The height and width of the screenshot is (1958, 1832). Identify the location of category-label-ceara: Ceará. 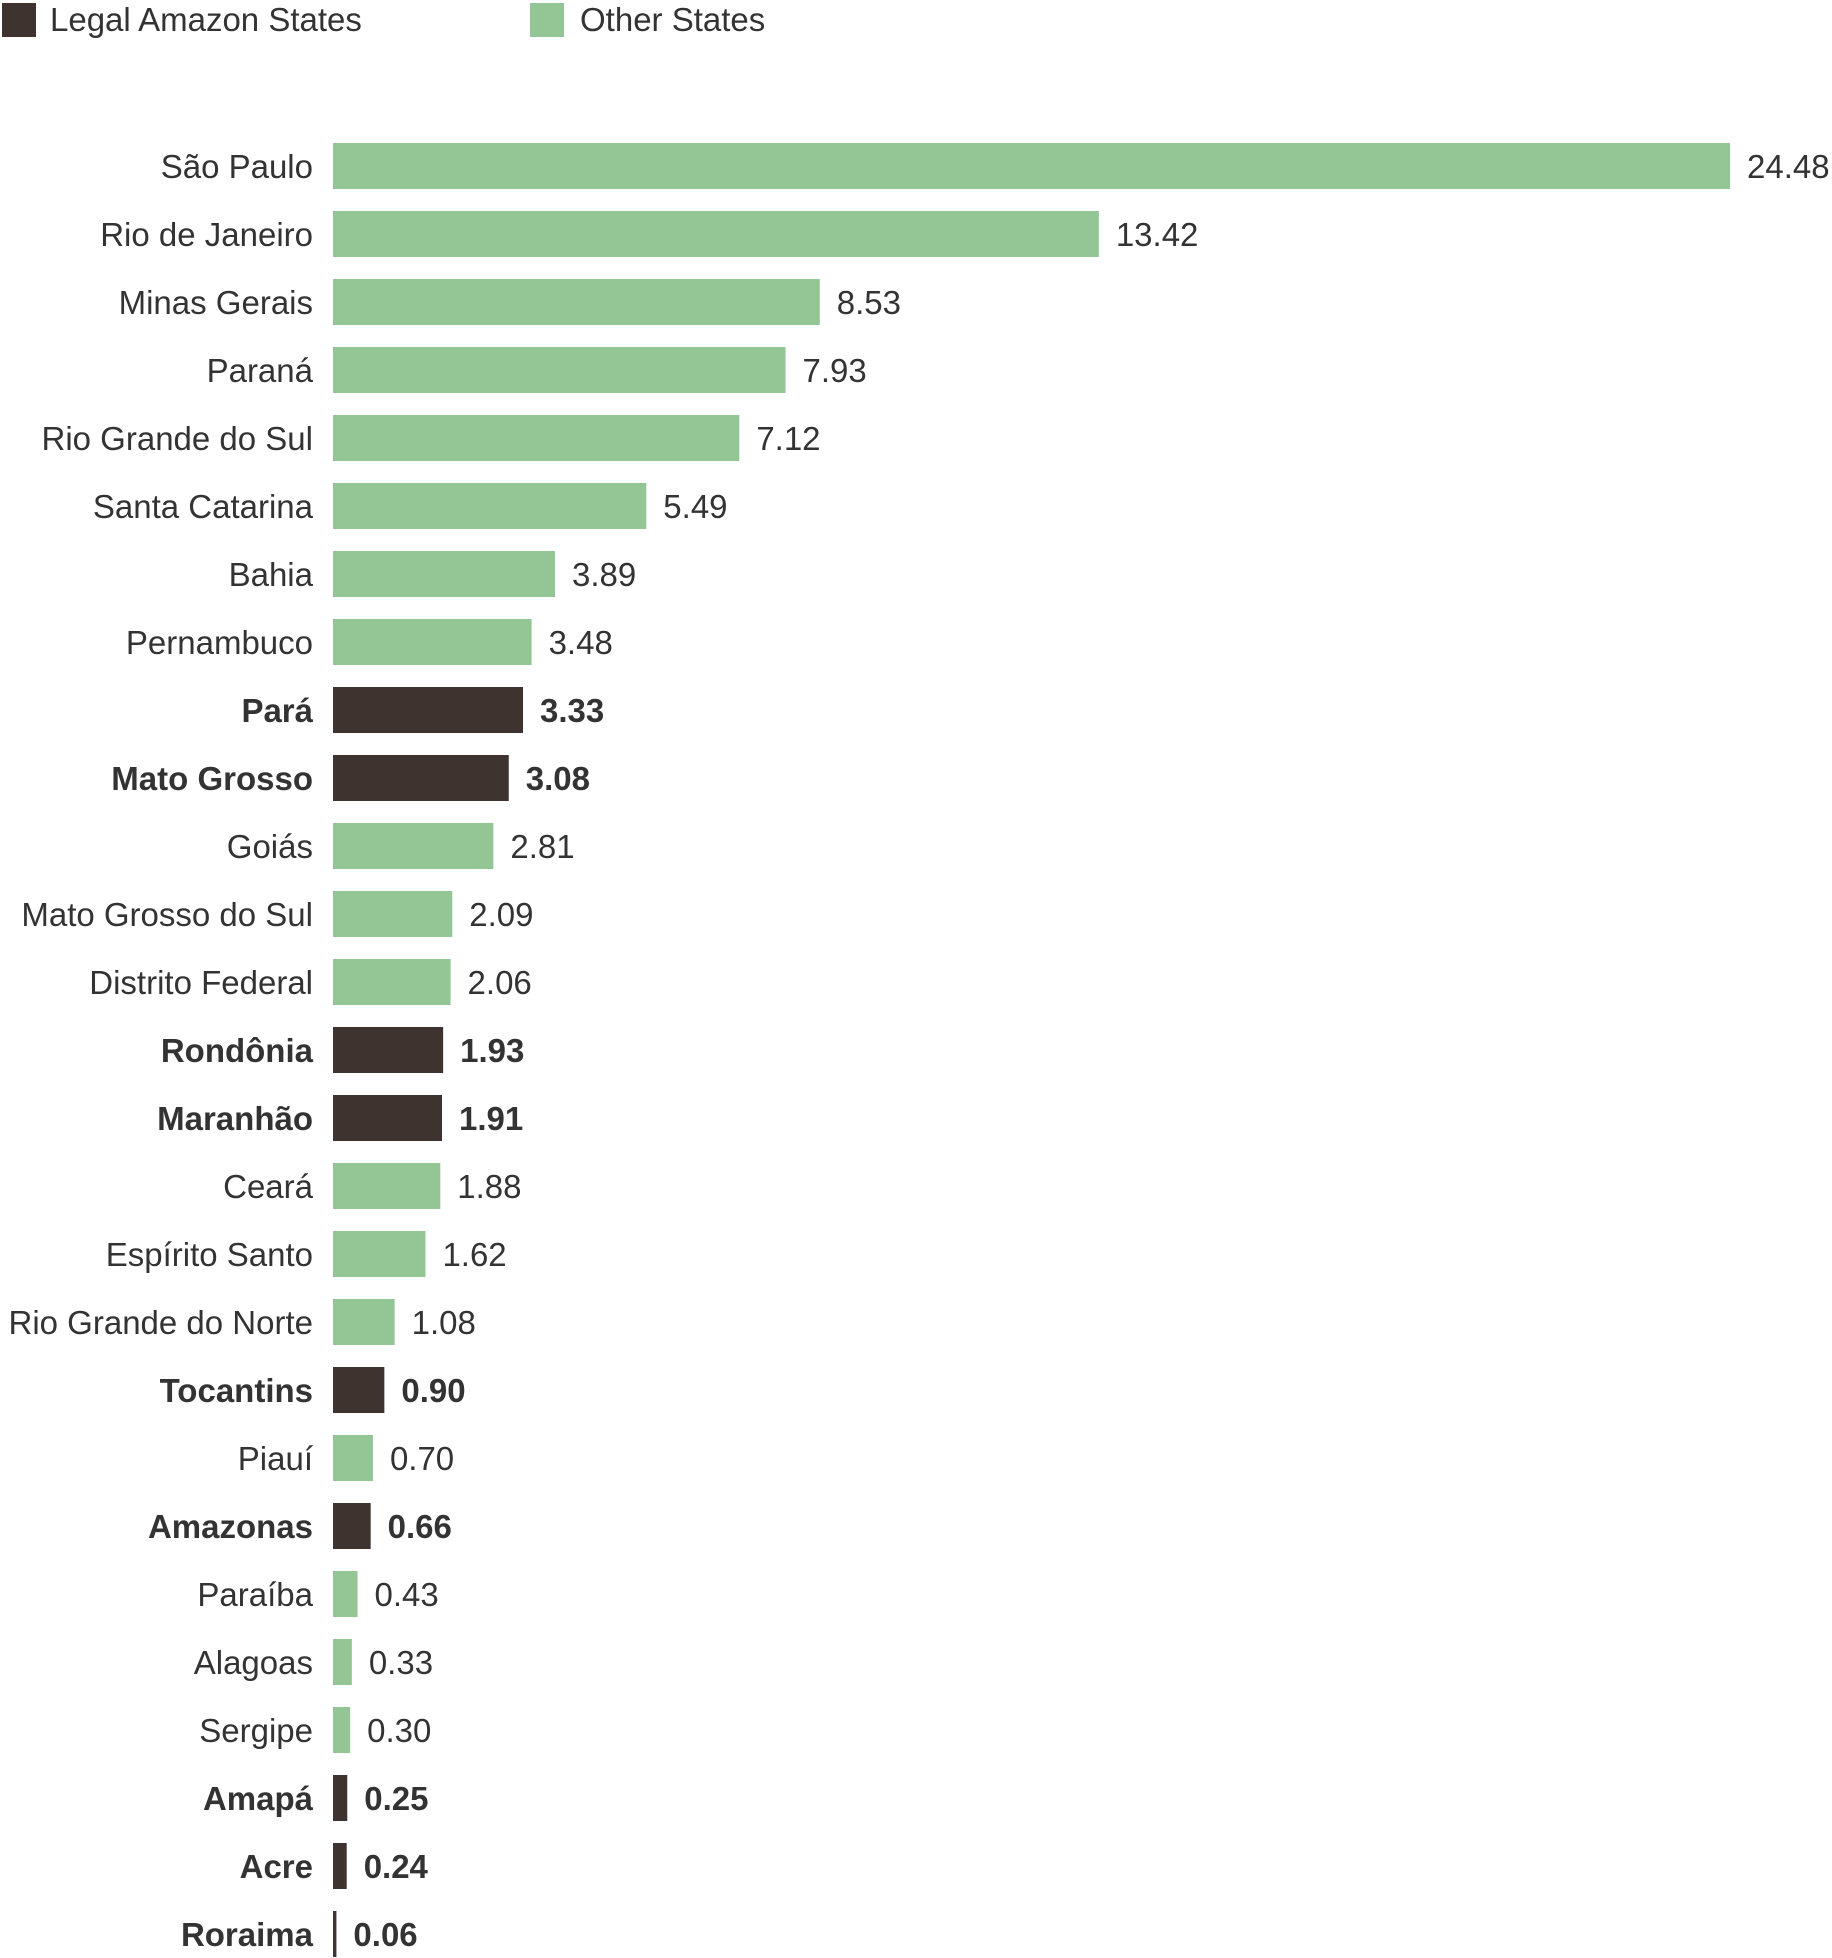
(268, 1186).